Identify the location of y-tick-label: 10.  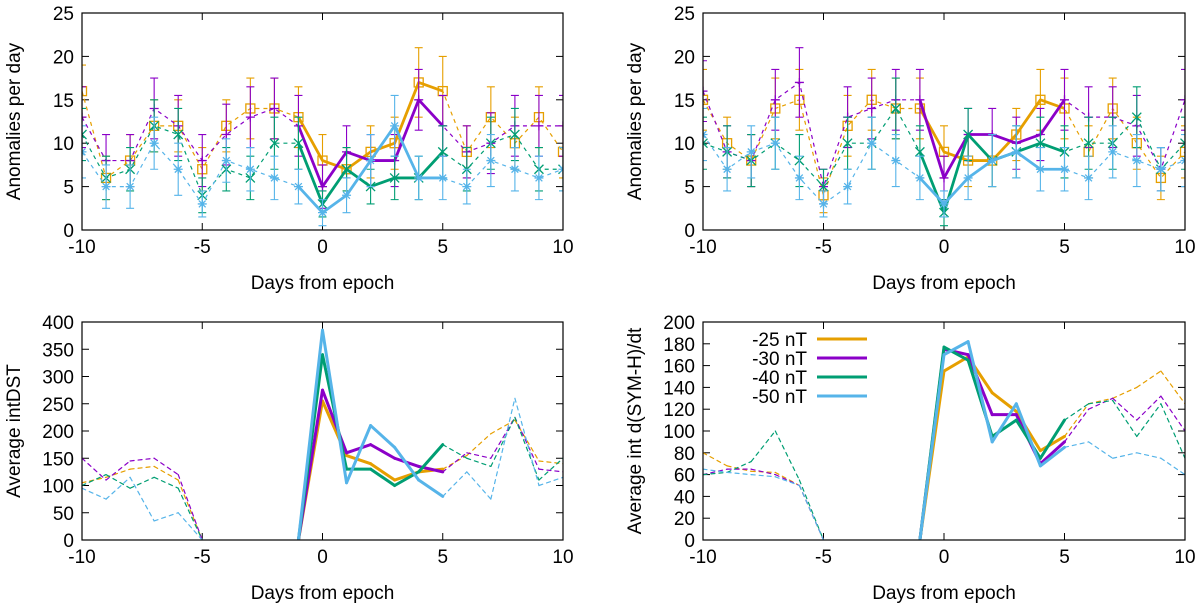
(684, 144).